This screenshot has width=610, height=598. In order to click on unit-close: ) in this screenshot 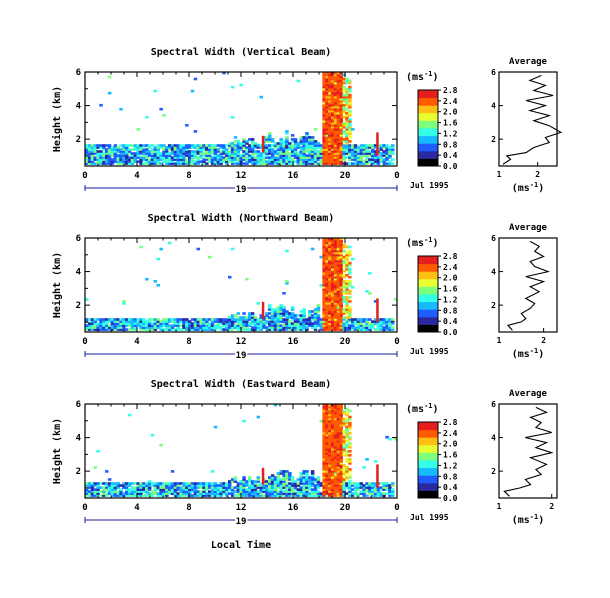, I will do `click(436, 409)`.